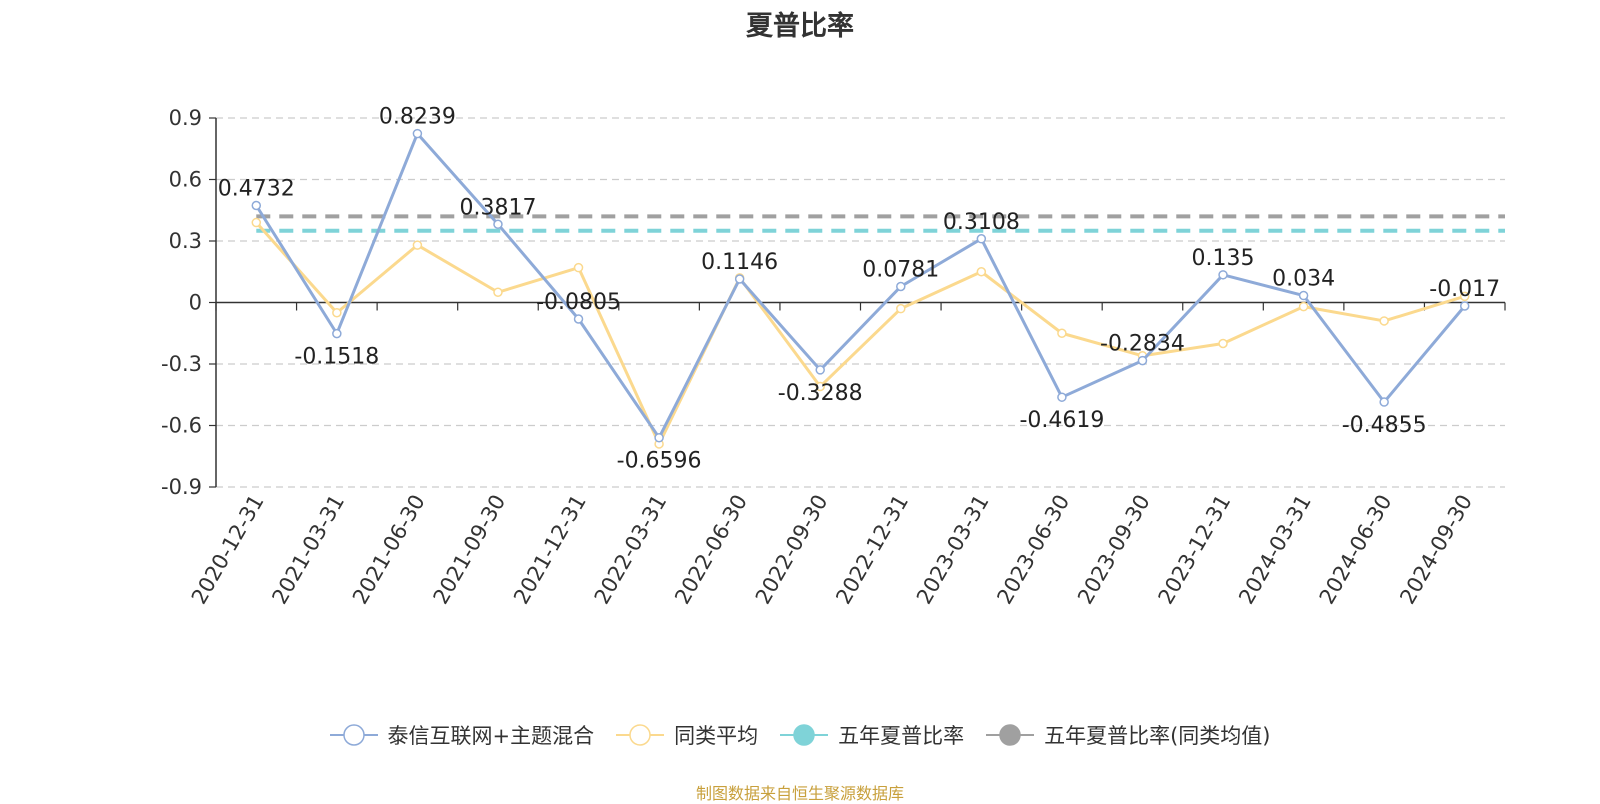 The height and width of the screenshot is (804, 1600). I want to click on x-tick-label: 2021-06-30, so click(389, 550).